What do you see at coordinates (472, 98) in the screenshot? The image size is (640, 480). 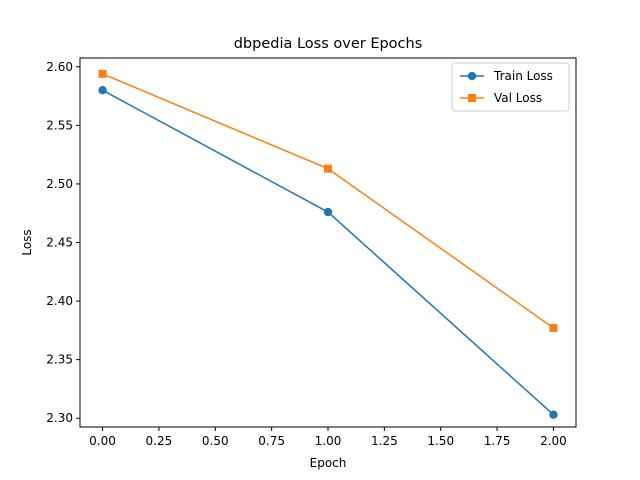 I see `legend-val-loss-marker` at bounding box center [472, 98].